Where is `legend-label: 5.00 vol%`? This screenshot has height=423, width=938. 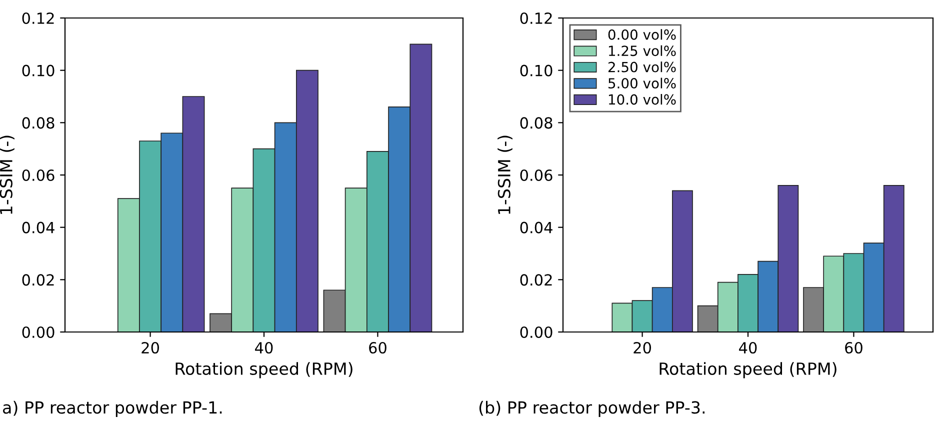
legend-label: 5.00 vol% is located at coordinates (642, 83).